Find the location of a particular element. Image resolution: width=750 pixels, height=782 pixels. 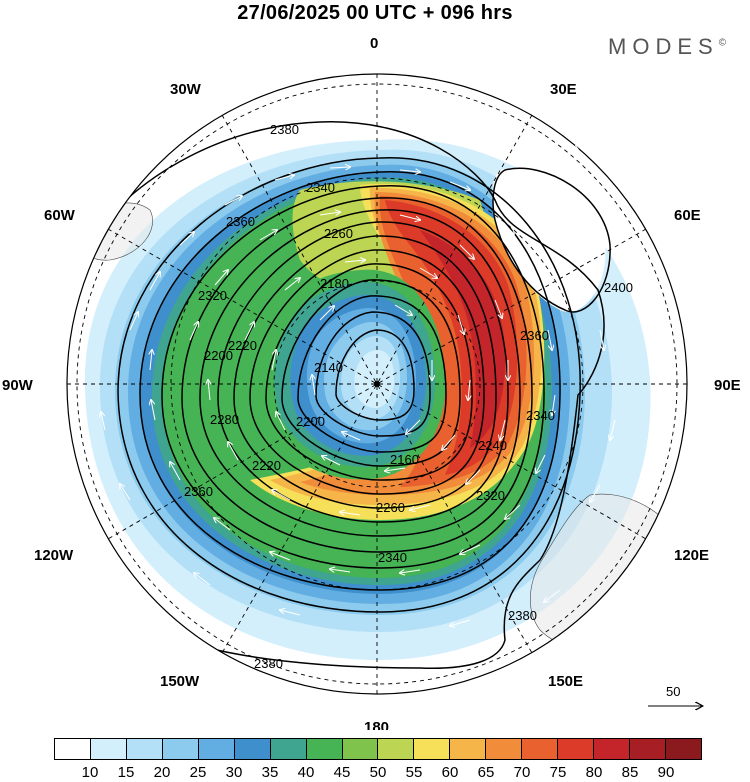

colorbar-tick-label: 90 is located at coordinates (666, 772).